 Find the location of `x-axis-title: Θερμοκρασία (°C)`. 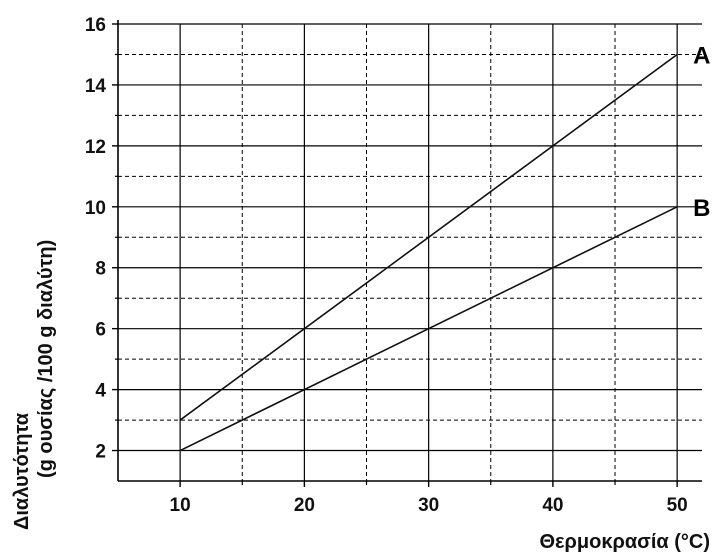

x-axis-title: Θερμοκρασία (°C) is located at coordinates (624, 542).